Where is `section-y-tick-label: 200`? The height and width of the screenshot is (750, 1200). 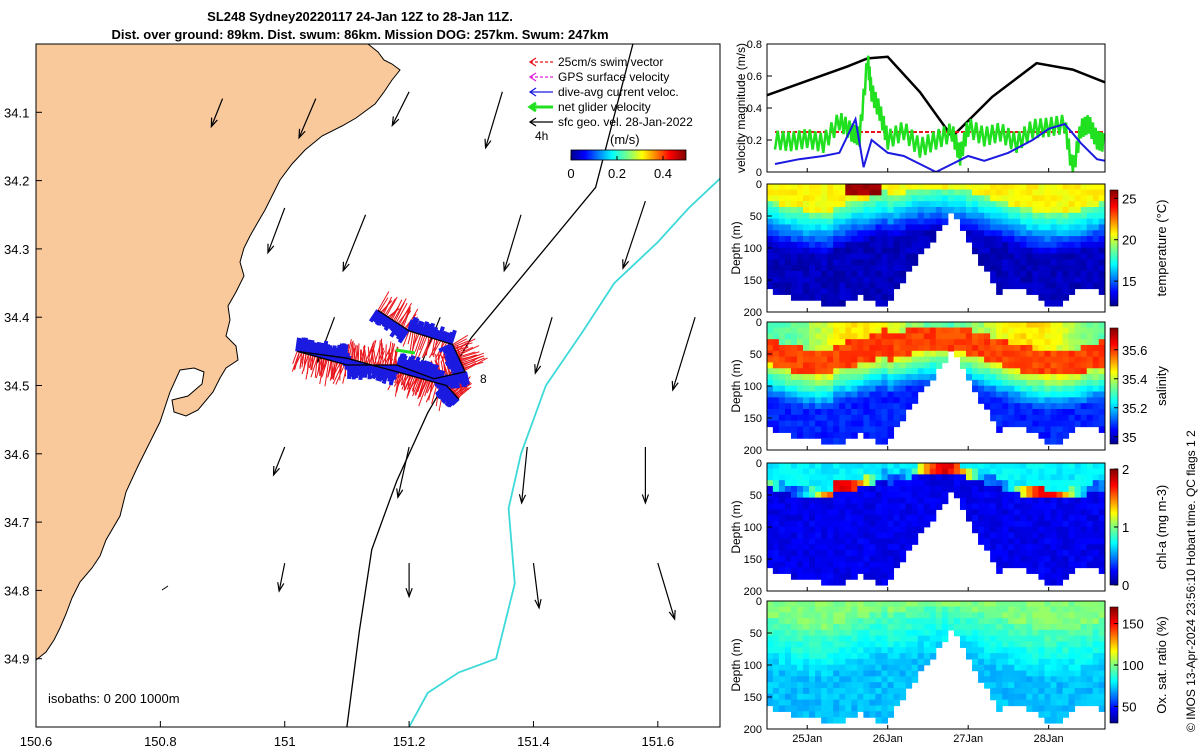 section-y-tick-label: 200 is located at coordinates (753, 730).